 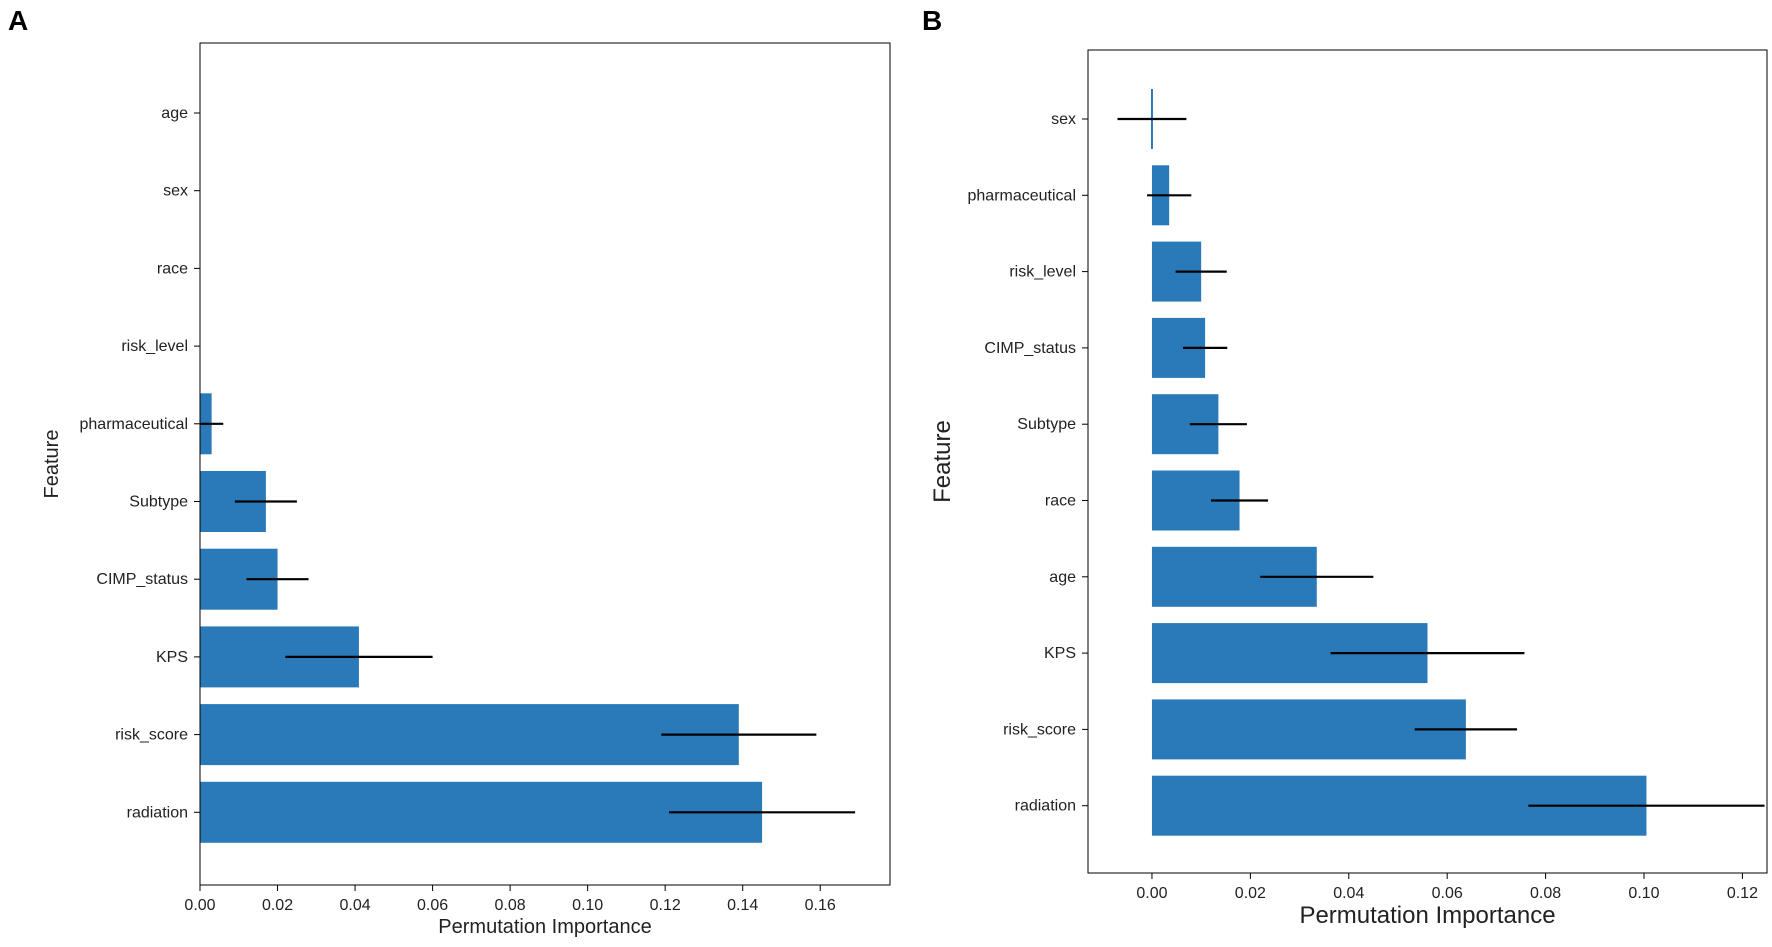 I want to click on x-tick-label: 0.16, so click(x=820, y=905).